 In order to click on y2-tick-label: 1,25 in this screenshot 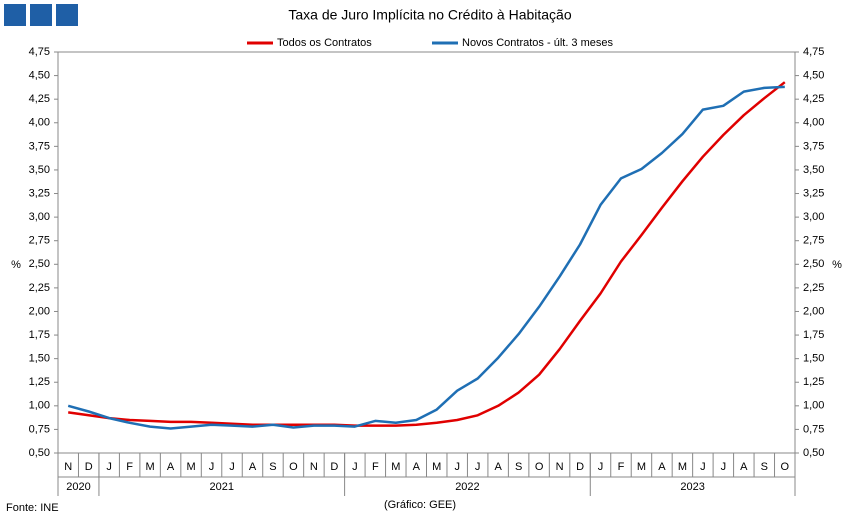, I will do `click(813, 382)`.